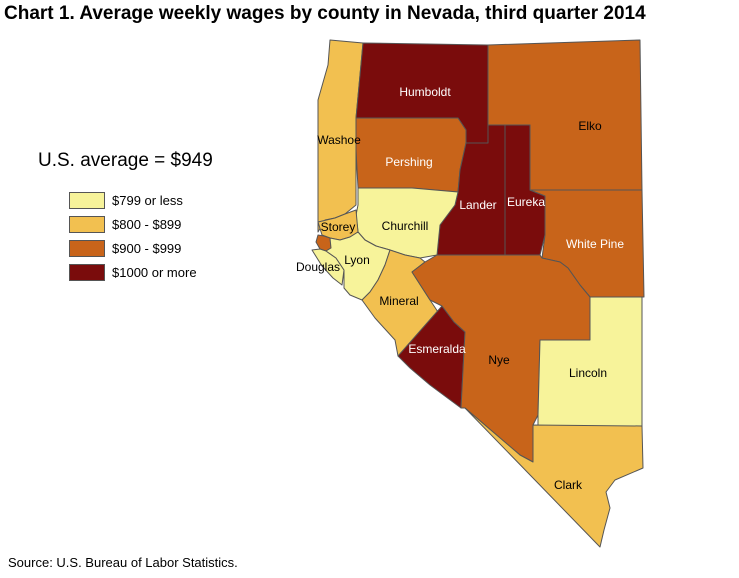 This screenshot has width=739, height=578. Describe the element at coordinates (437, 349) in the screenshot. I see `county-label-esmeralda: Esmeralda` at that location.